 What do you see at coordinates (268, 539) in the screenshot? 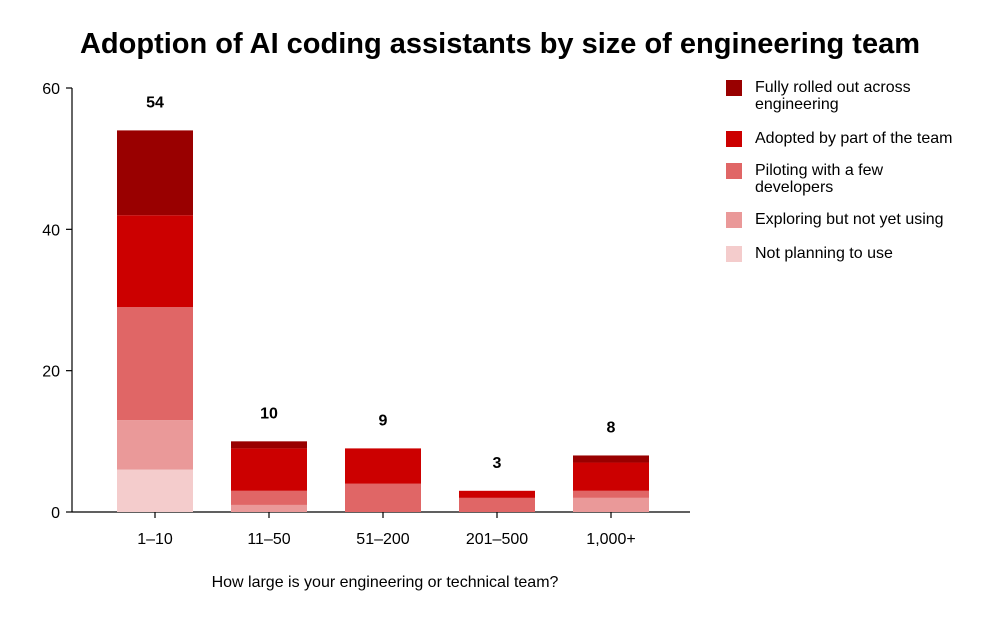
I see `x-tick-label: 11–50` at bounding box center [268, 539].